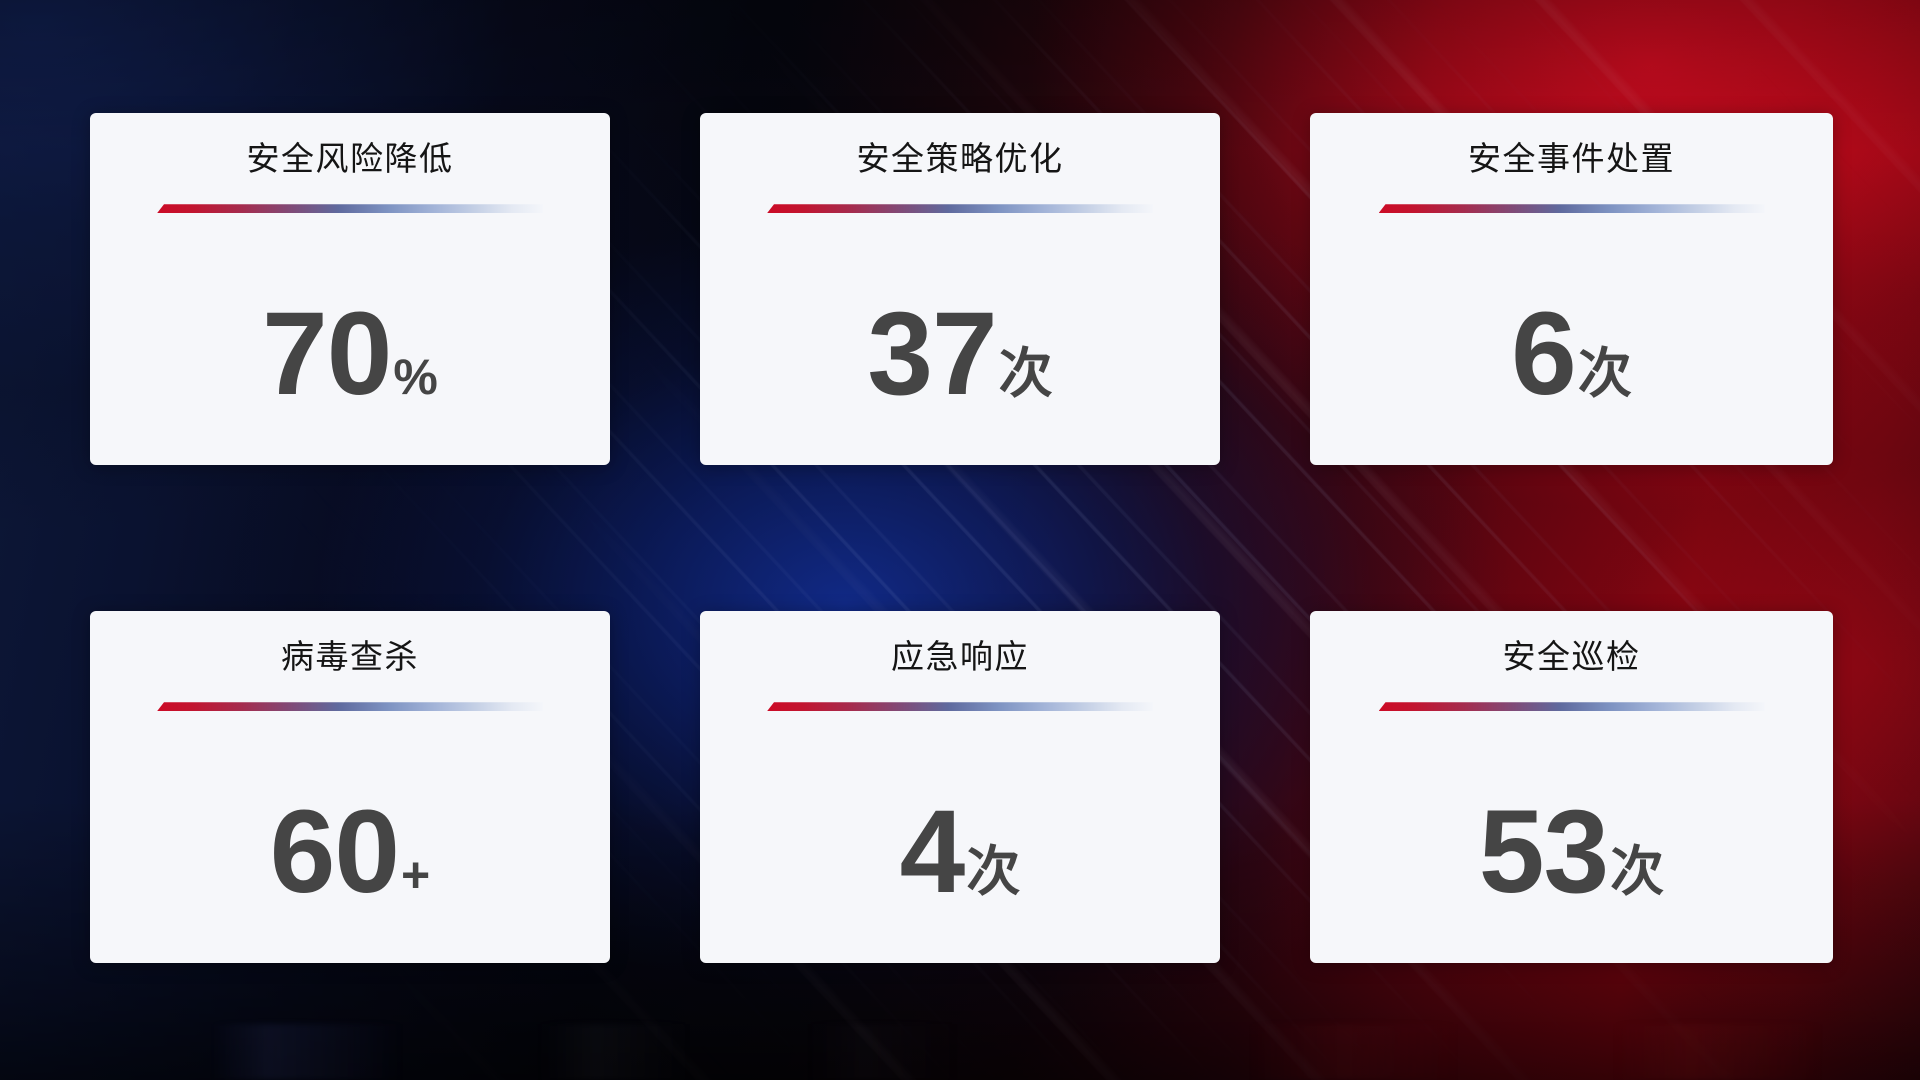  I want to click on metric-card-title: 安全风险降低, so click(350, 158).